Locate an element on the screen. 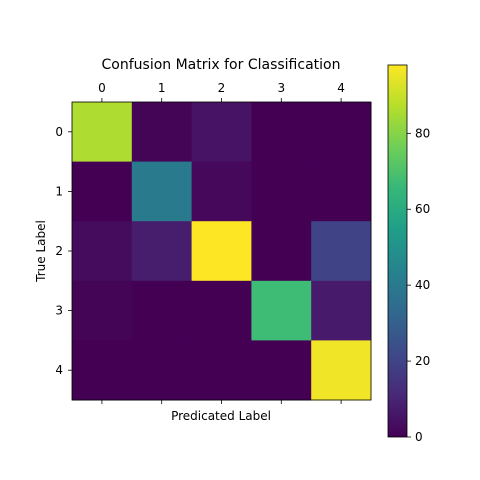  colorbar-tick-label: 40 is located at coordinates (422, 285).